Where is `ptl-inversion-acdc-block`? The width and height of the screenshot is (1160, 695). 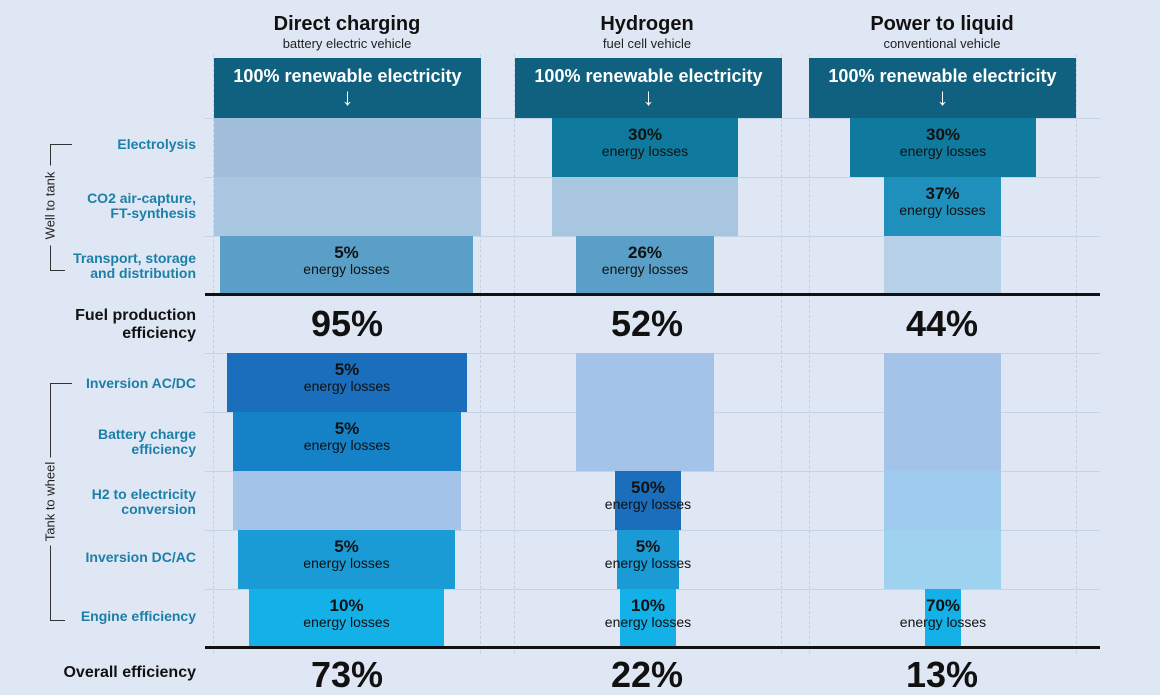
ptl-inversion-acdc-block is located at coordinates (942, 382).